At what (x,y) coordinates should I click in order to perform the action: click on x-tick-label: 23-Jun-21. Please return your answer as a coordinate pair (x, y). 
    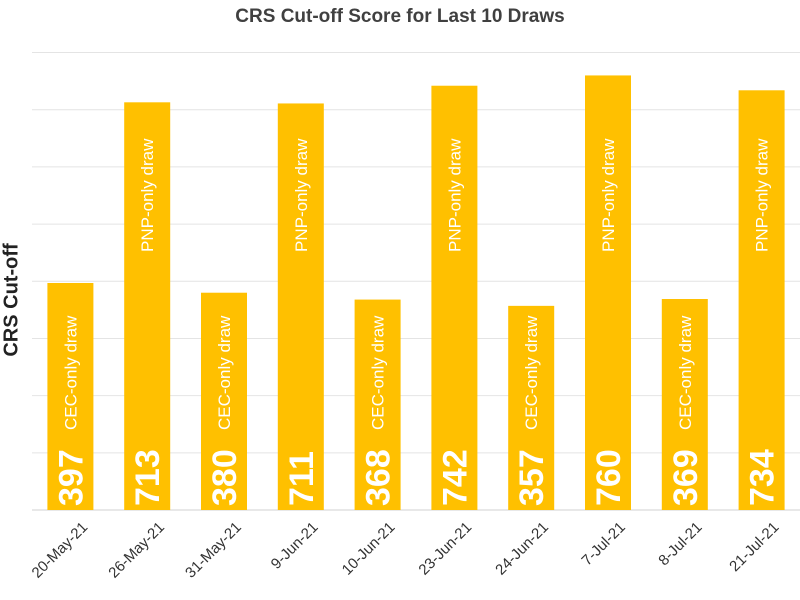
    Looking at the image, I should click on (445, 549).